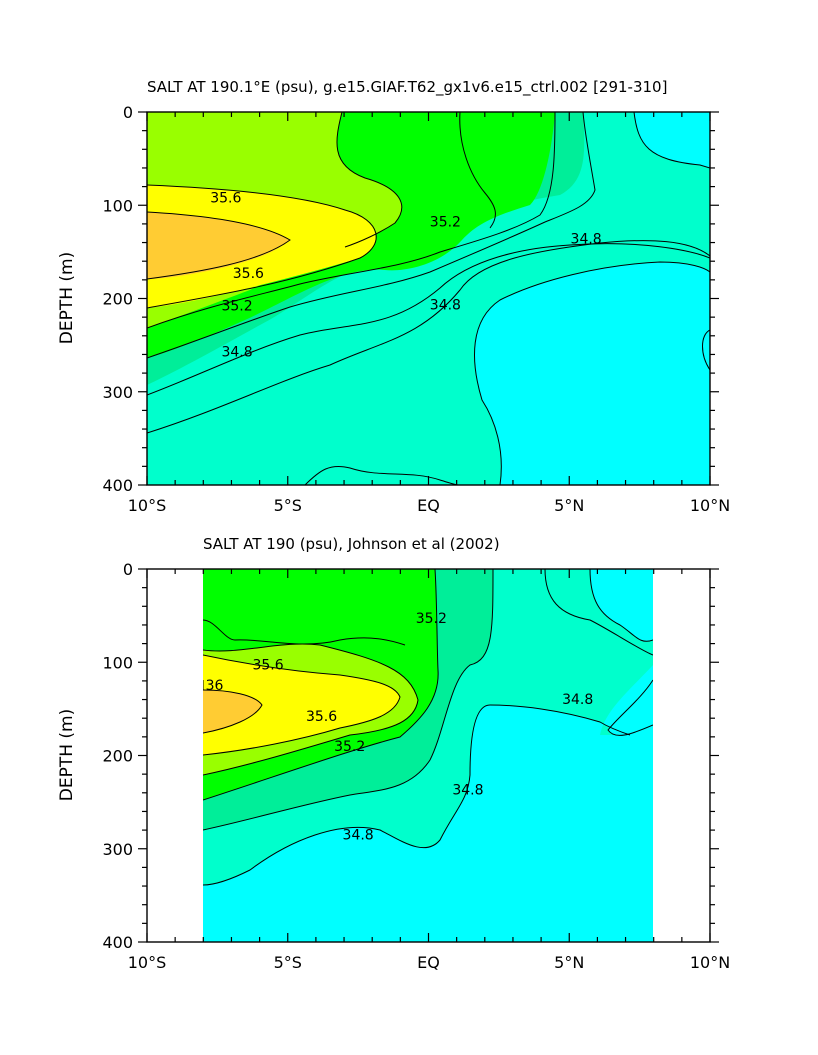 This screenshot has width=818, height=1055. Describe the element at coordinates (147, 962) in the screenshot. I see `bottom-x-tick-label: 10°S` at that location.